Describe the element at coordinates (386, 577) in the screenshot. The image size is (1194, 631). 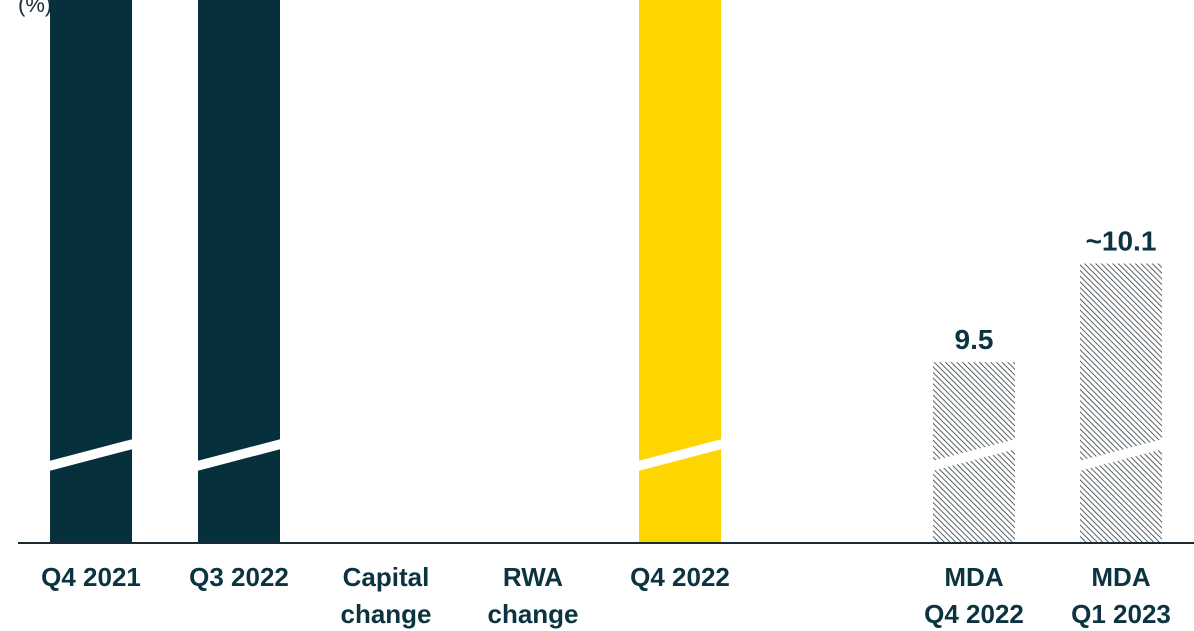
I see `x-tick-label-3-1: Capital` at that location.